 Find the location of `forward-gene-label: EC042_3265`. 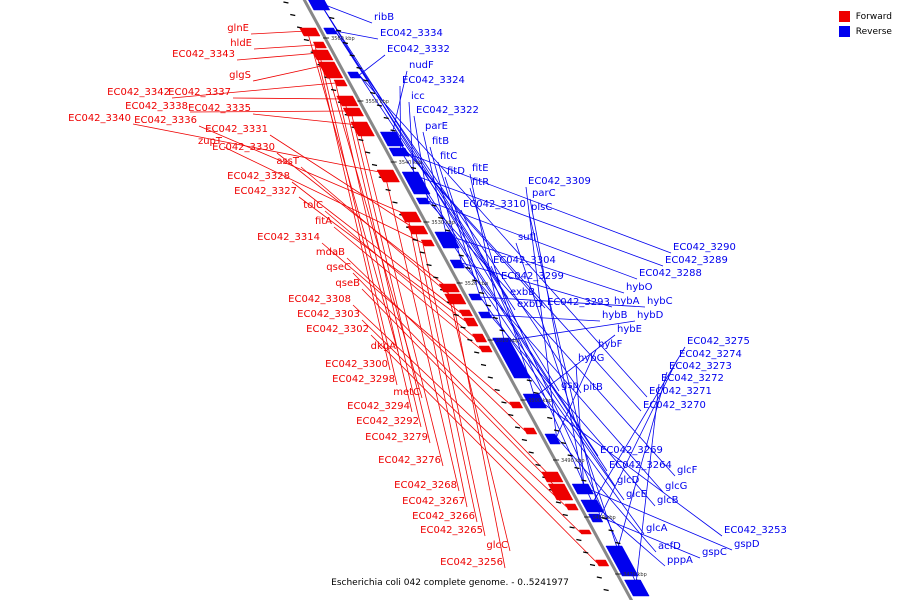

forward-gene-label: EC042_3265 is located at coordinates (451, 530).